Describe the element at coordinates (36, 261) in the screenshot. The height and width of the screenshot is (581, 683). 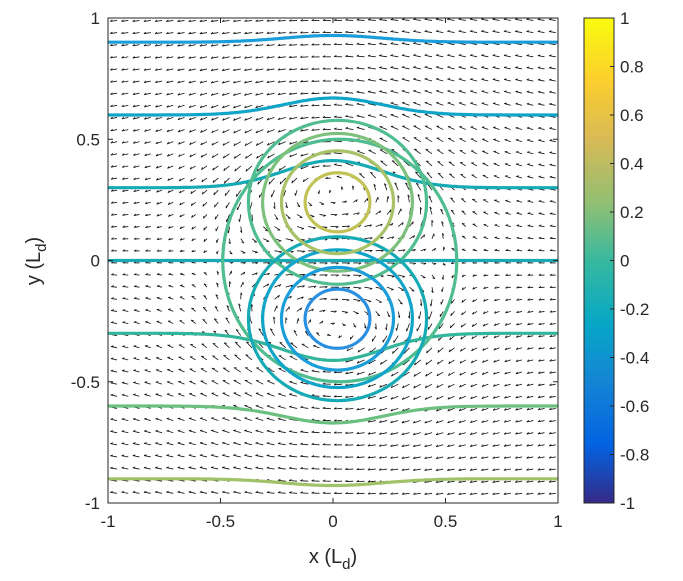
I see `y-axis-label: y (Ld)` at that location.